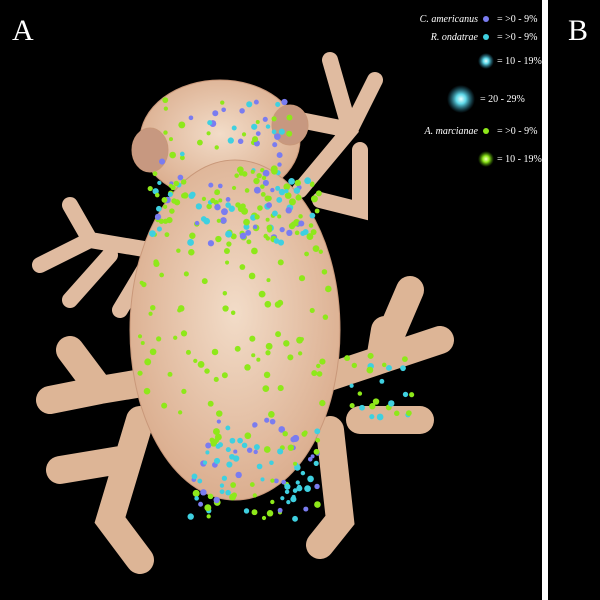 Image resolution: width=600 pixels, height=600 pixels. What do you see at coordinates (519, 159) in the screenshot?
I see `legend-range: = 10 - 19%` at bounding box center [519, 159].